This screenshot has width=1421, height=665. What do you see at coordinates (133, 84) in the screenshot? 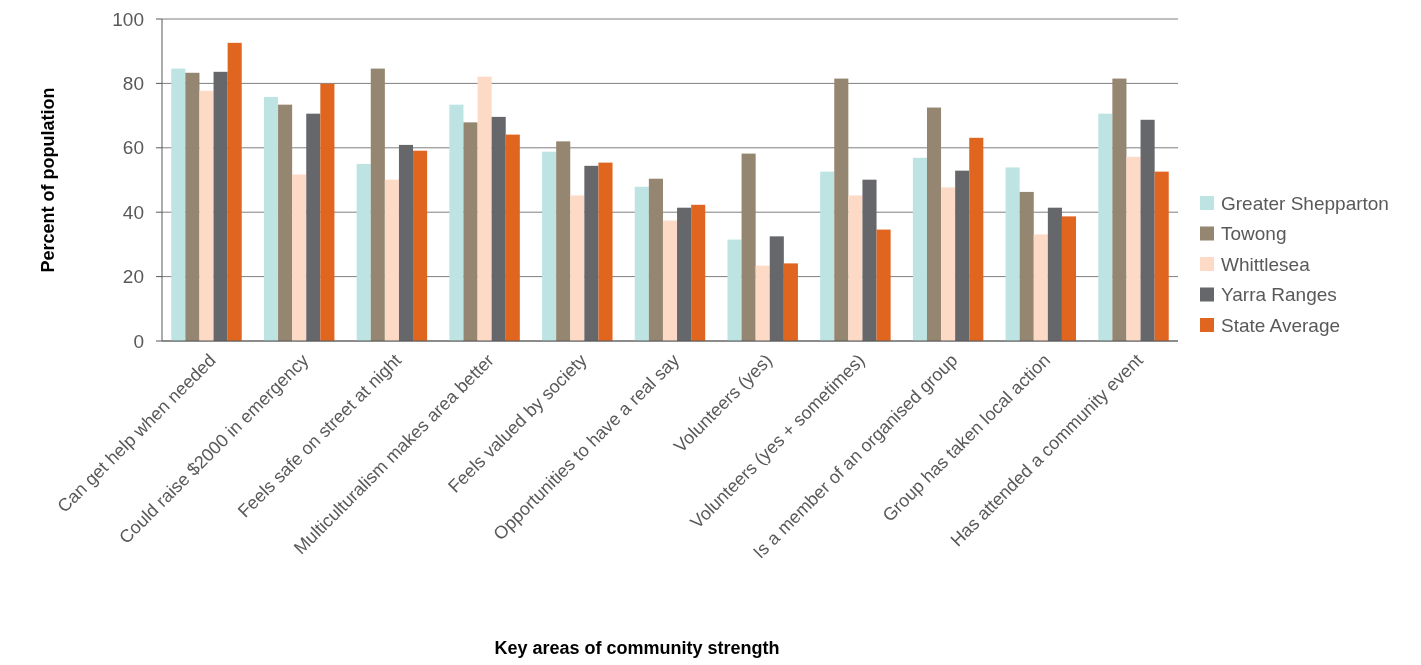
I see `y-tick-label: 80` at bounding box center [133, 84].